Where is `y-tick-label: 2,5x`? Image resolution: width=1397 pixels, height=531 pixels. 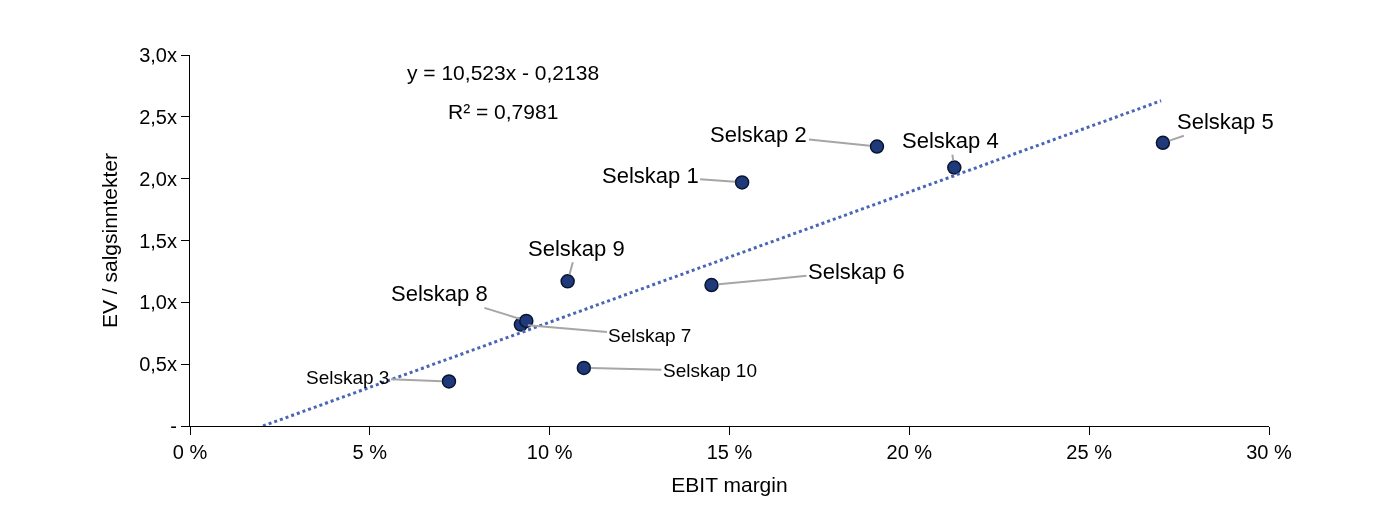
y-tick-label: 2,5x is located at coordinates (158, 116).